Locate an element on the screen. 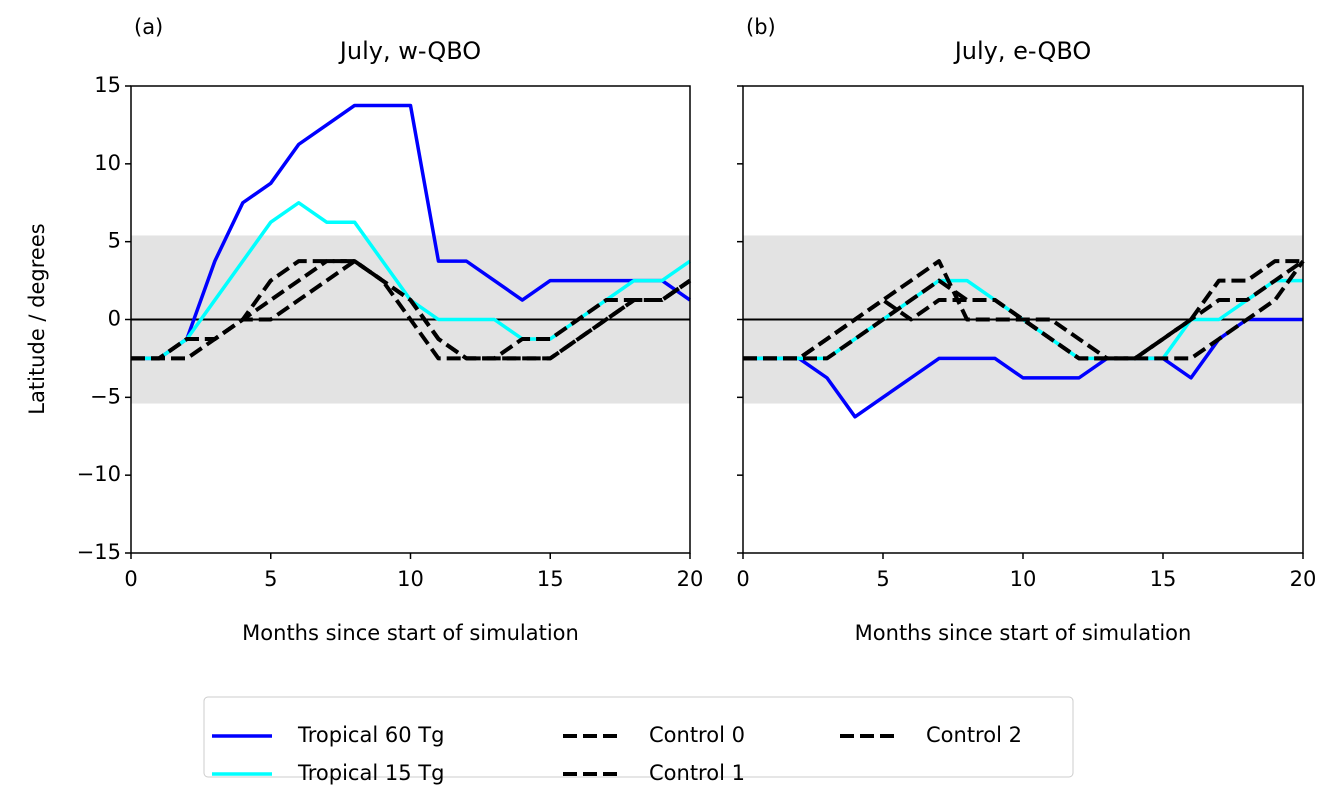  y-tick-label: 0 is located at coordinates (114, 319).